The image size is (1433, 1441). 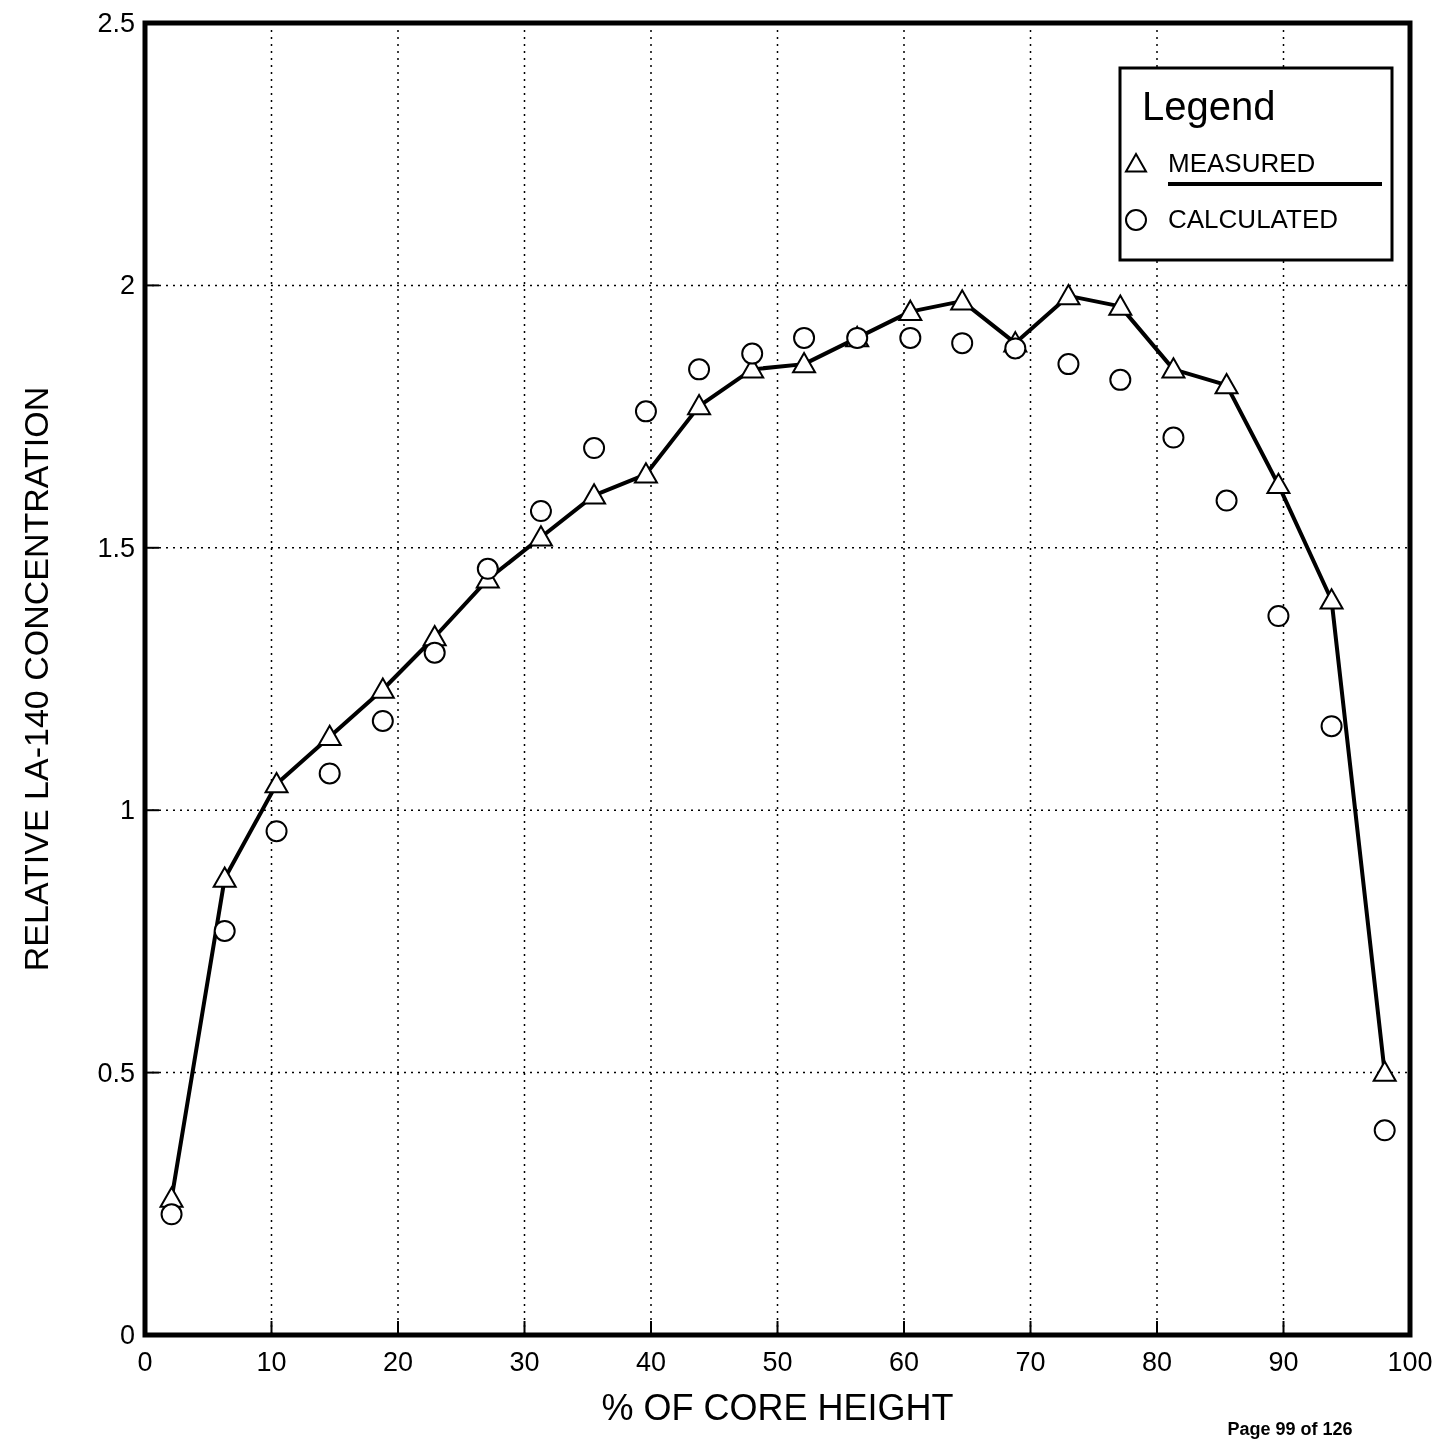 What do you see at coordinates (127, 810) in the screenshot?
I see `y-tick-label: 1` at bounding box center [127, 810].